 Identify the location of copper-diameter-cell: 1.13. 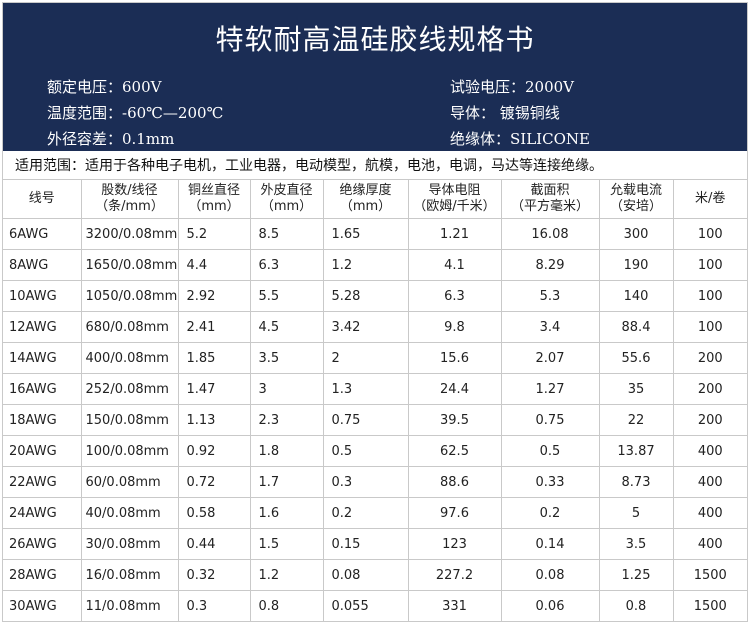
(214, 420).